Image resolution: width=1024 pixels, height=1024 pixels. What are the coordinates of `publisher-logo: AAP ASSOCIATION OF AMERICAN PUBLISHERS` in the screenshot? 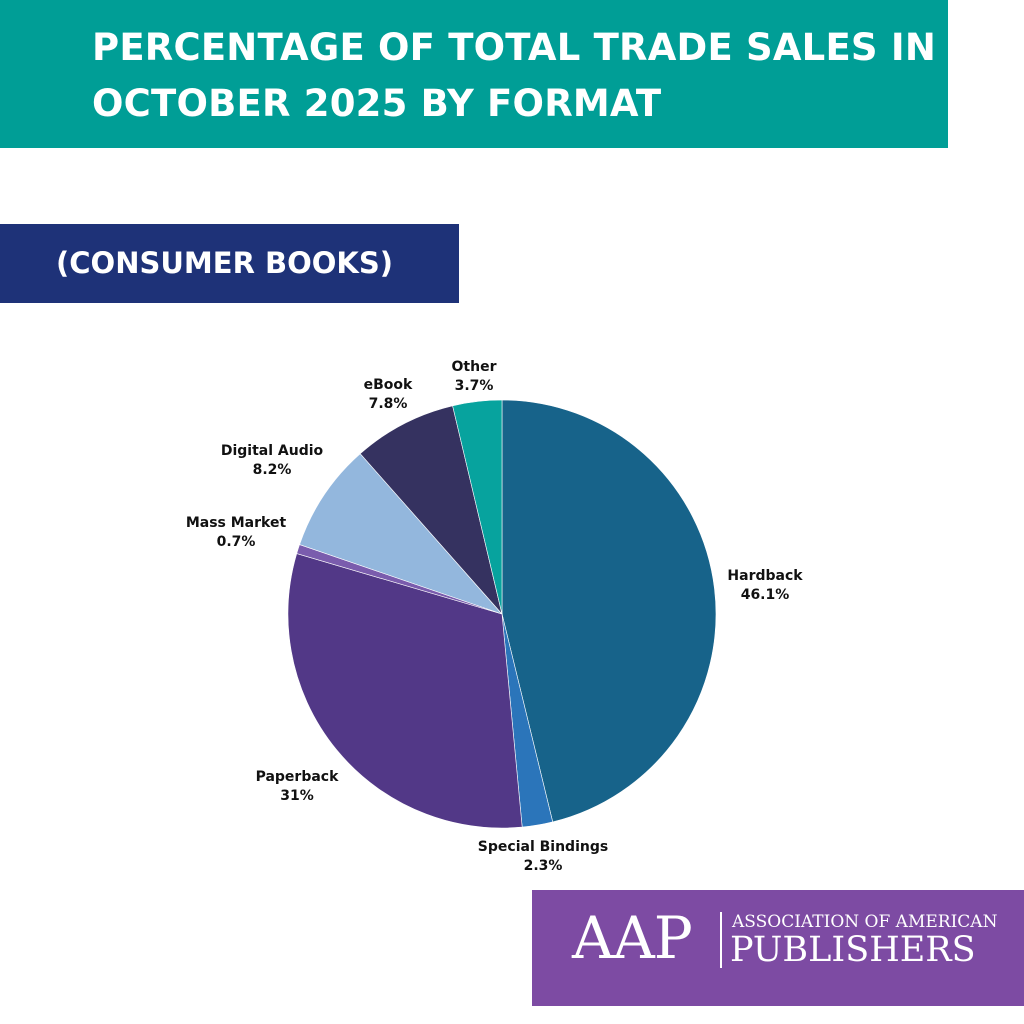 It's located at (778, 948).